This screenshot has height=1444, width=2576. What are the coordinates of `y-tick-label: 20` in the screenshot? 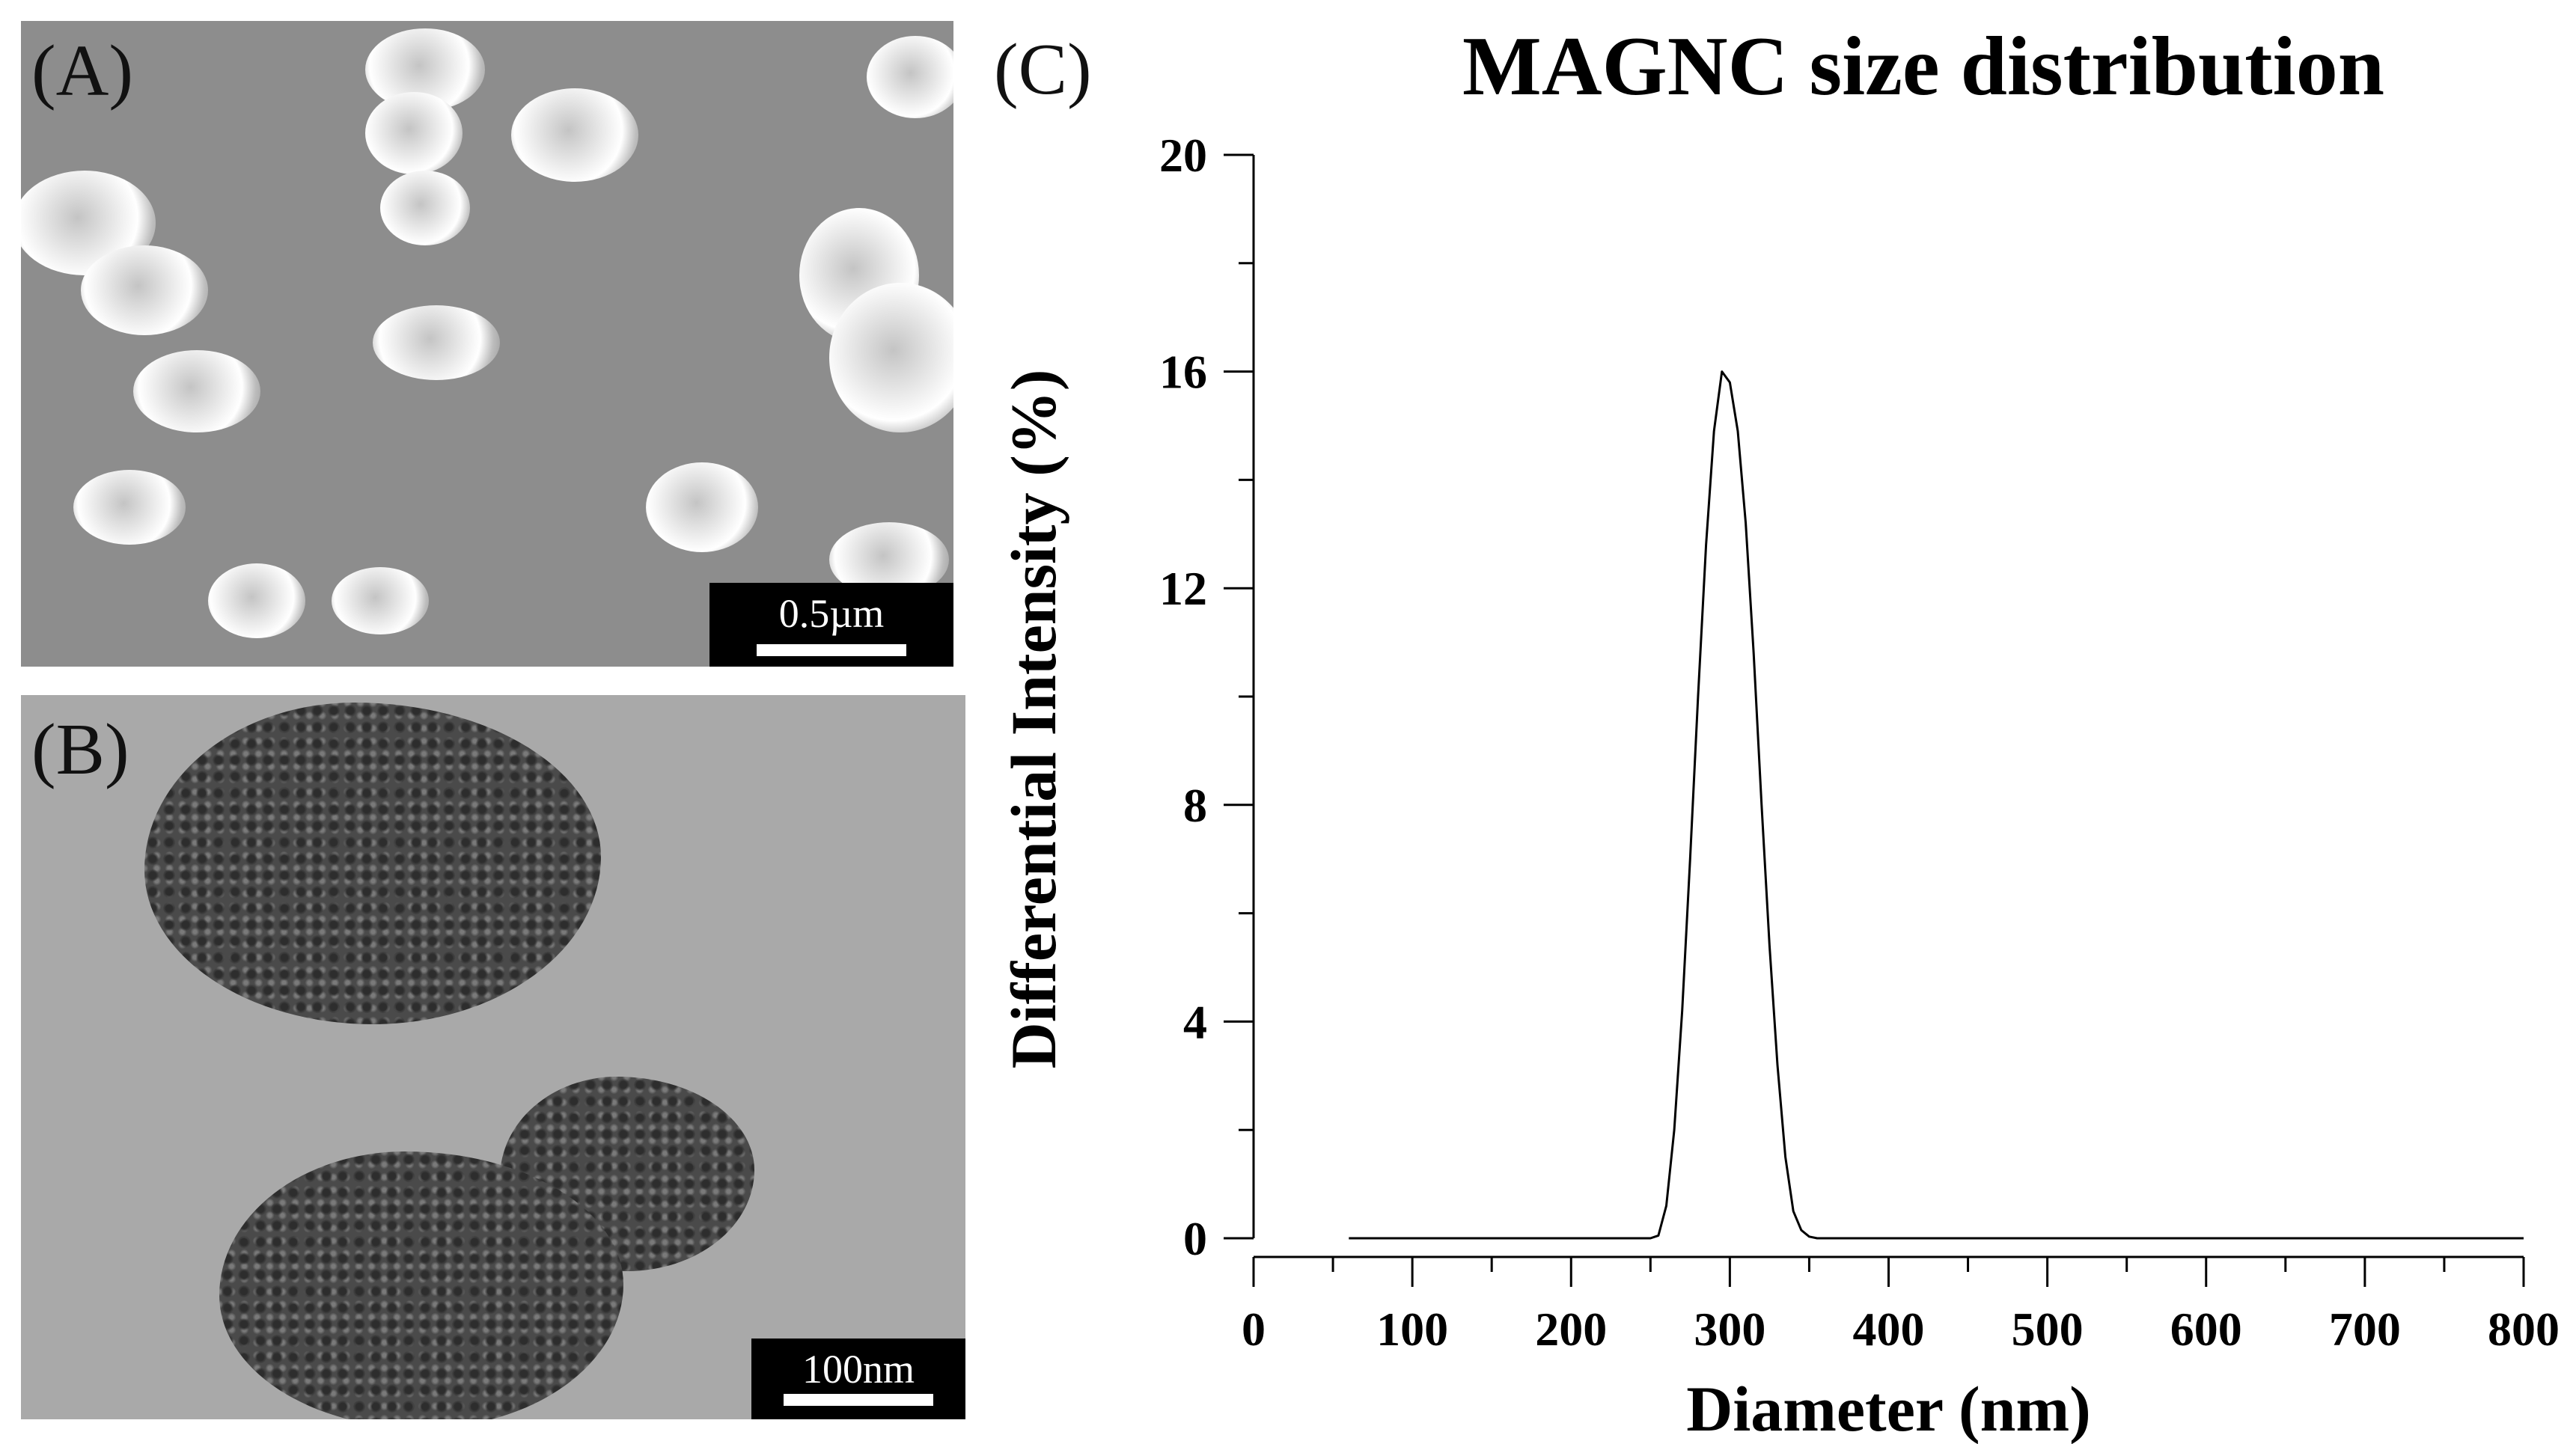 It's located at (1183, 155).